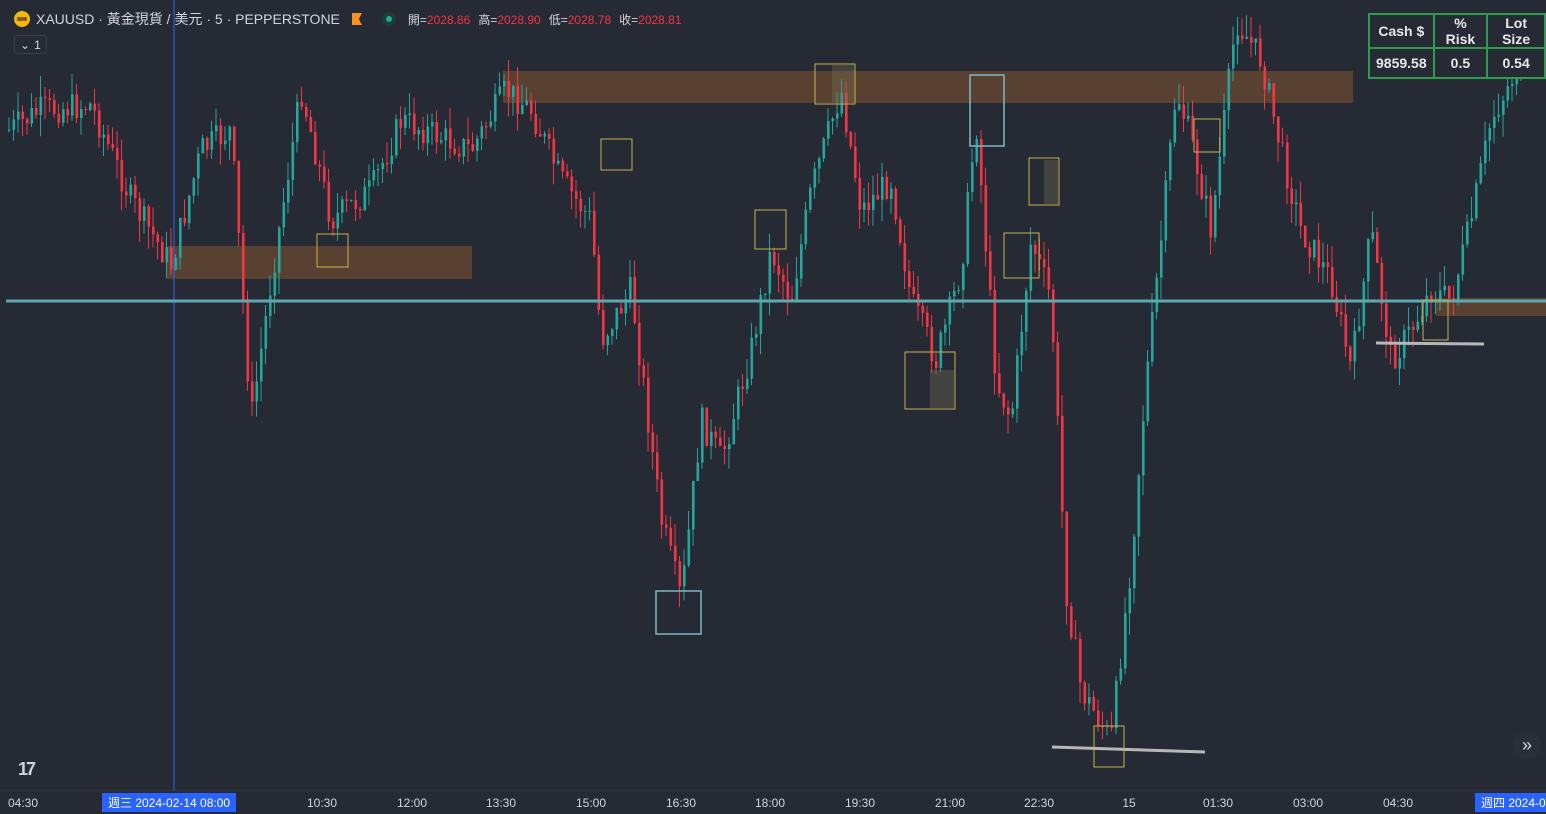 The width and height of the screenshot is (1546, 814). What do you see at coordinates (30, 44) in the screenshot?
I see `indicators-collapse-button: ⌄ 1` at bounding box center [30, 44].